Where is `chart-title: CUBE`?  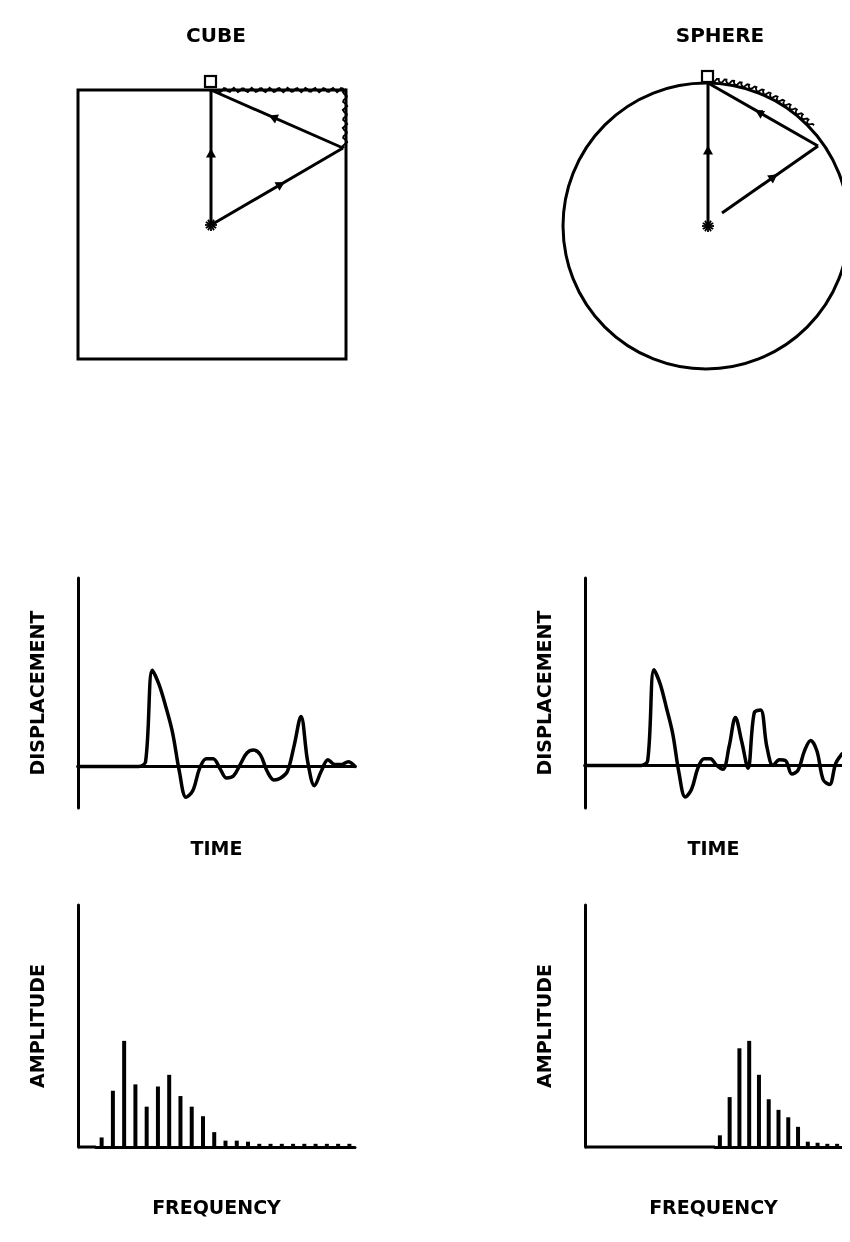 chart-title: CUBE is located at coordinates (216, 35).